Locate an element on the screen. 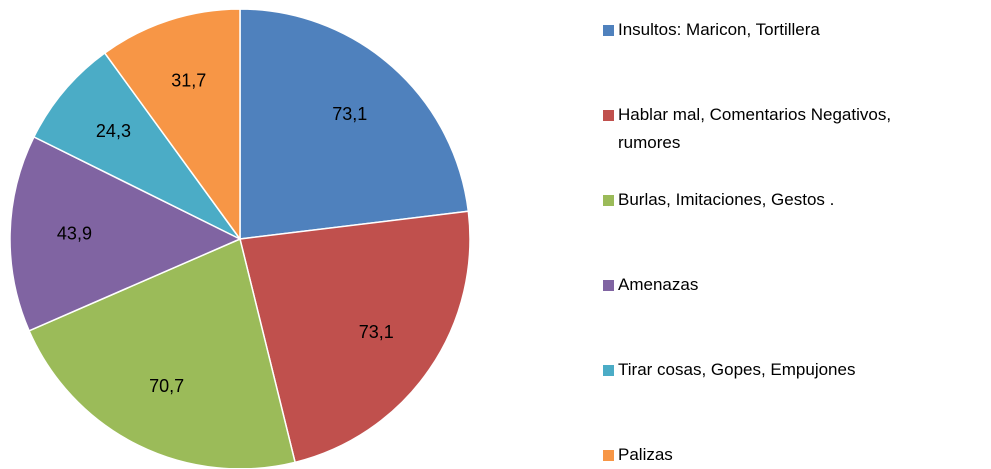 Image resolution: width=991 pixels, height=469 pixels. legend-item: Tirar cosas, Gopes, Empujones is located at coordinates (729, 370).